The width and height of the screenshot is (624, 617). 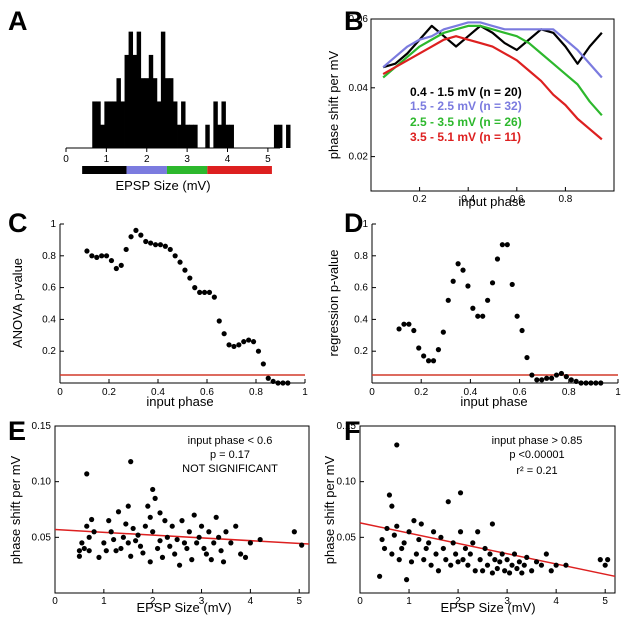 I want to click on y-tick-label: 0.06, so click(x=359, y=19).